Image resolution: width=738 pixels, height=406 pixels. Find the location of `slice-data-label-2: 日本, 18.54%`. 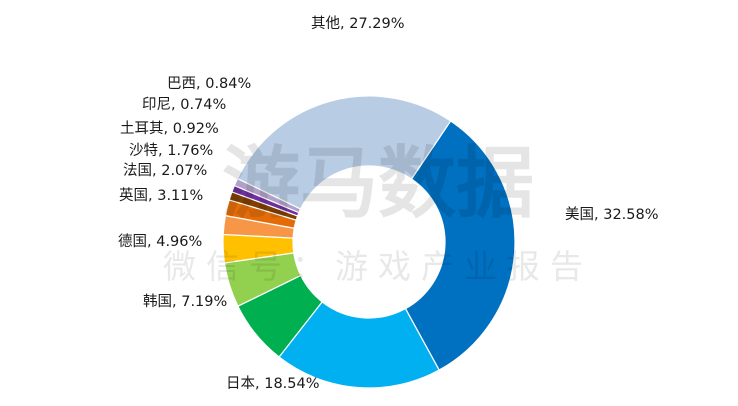

slice-data-label-2: 日本, 18.54% is located at coordinates (273, 383).